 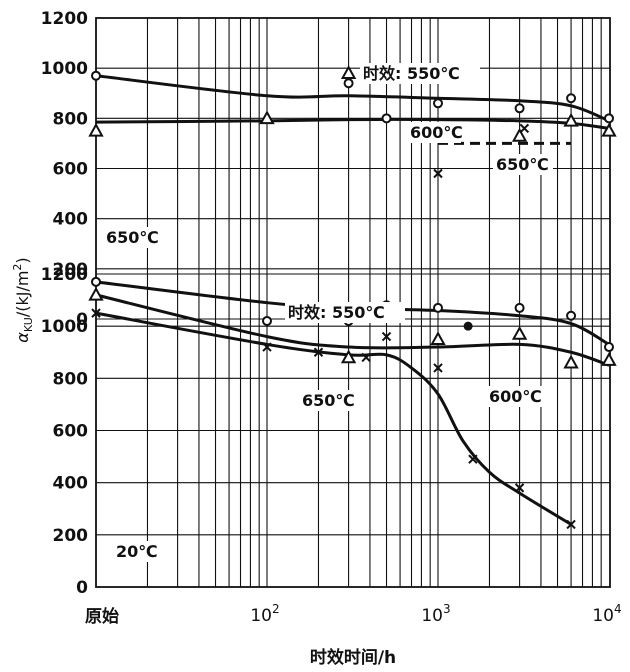 I want to click on point-u650-1-b, so click(x=524, y=128).